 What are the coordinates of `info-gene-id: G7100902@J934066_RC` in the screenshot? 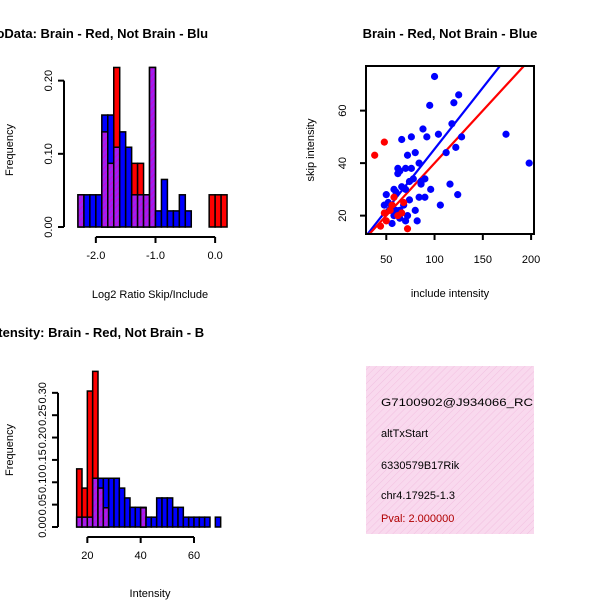 It's located at (457, 403).